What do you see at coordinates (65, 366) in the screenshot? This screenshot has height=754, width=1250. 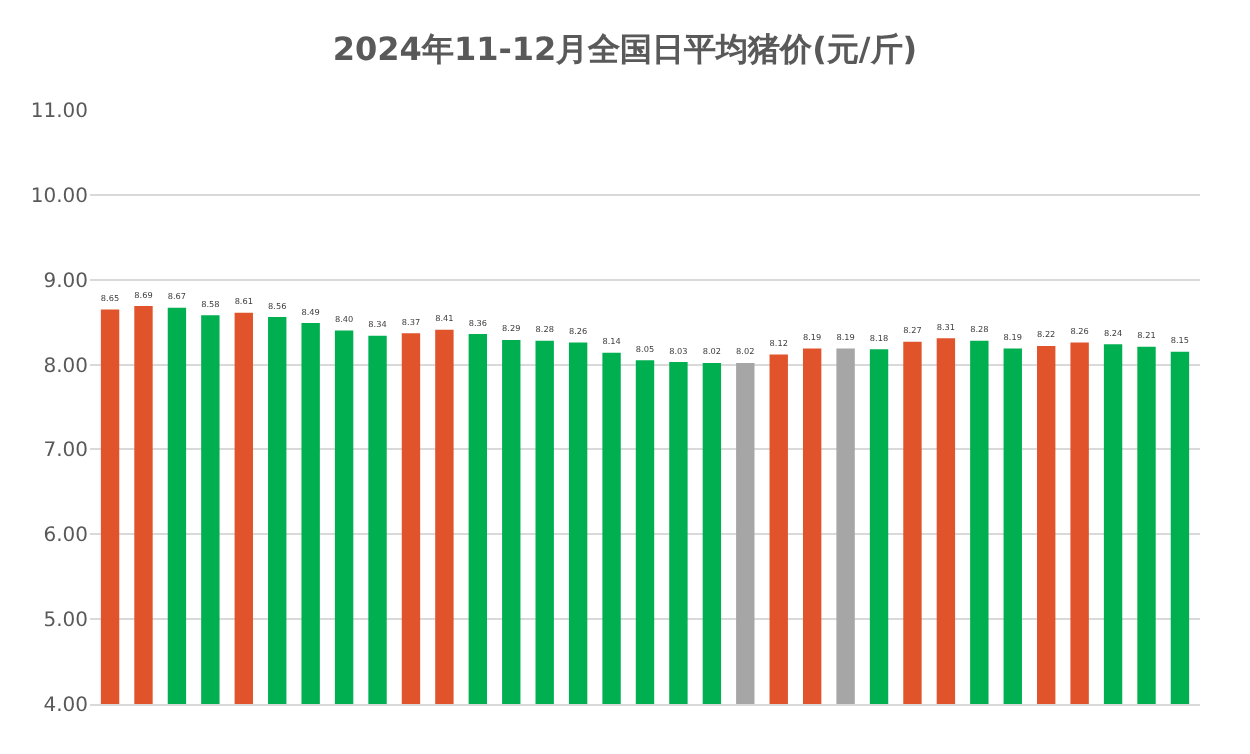 I see `y-tick-label: 8.00` at bounding box center [65, 366].